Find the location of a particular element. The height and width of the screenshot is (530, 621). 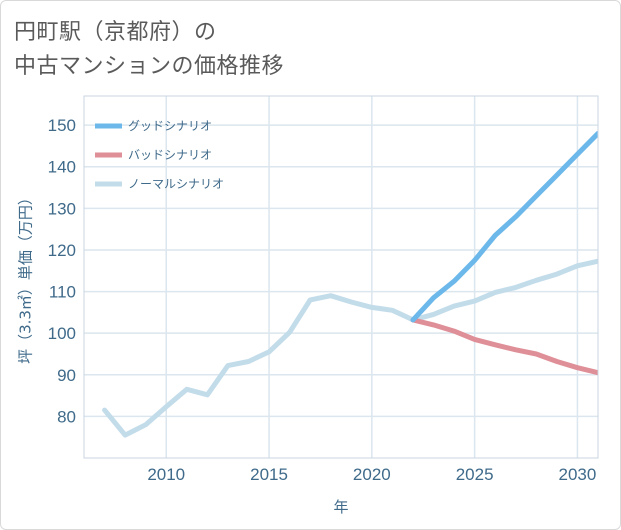

x-tick-label: 2030 is located at coordinates (578, 474).